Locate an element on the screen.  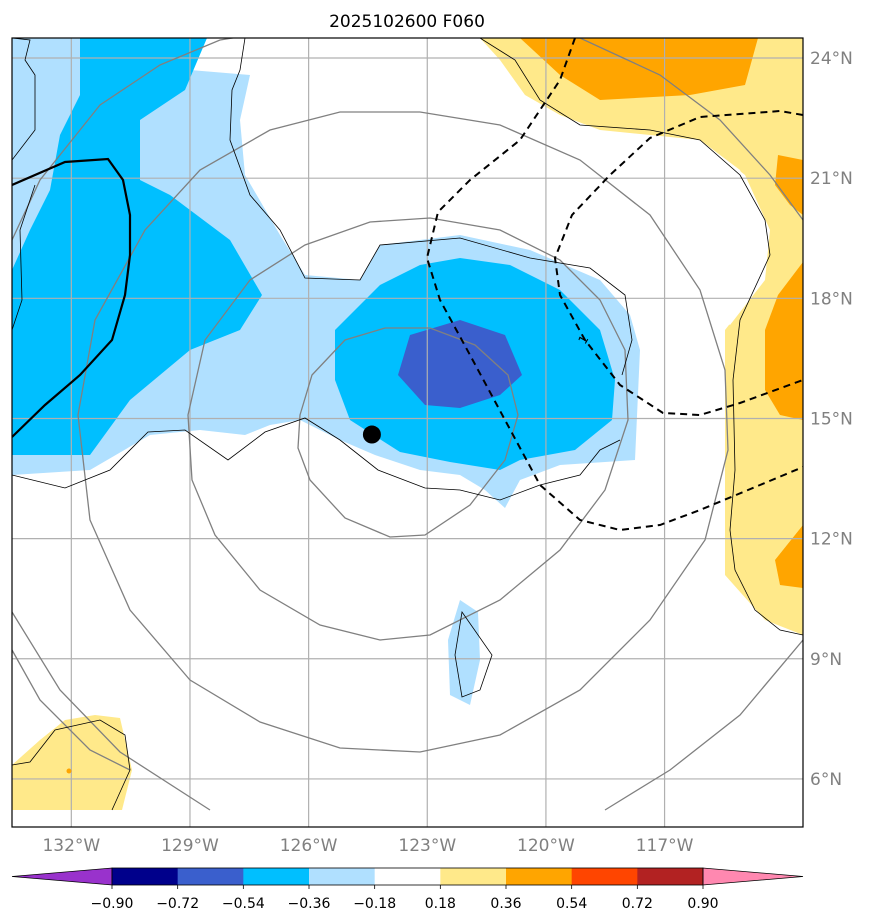
colorbar-tick-label: 0.18 is located at coordinates (440, 904).